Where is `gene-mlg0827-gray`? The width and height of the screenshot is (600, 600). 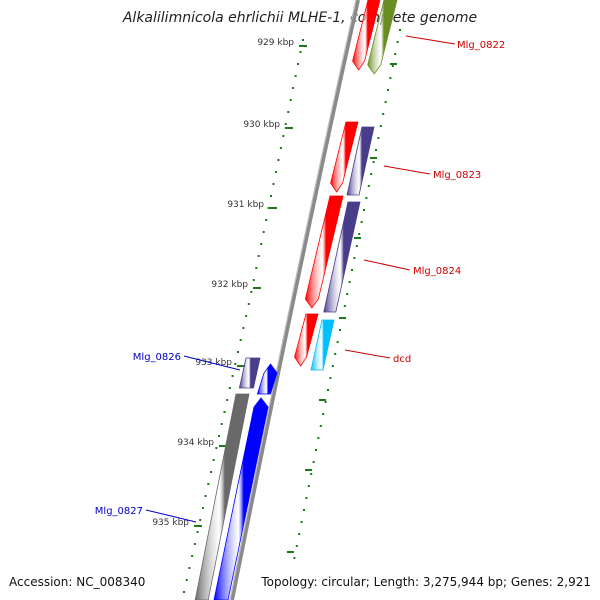
gene-mlg0827-gray is located at coordinates (222, 496).